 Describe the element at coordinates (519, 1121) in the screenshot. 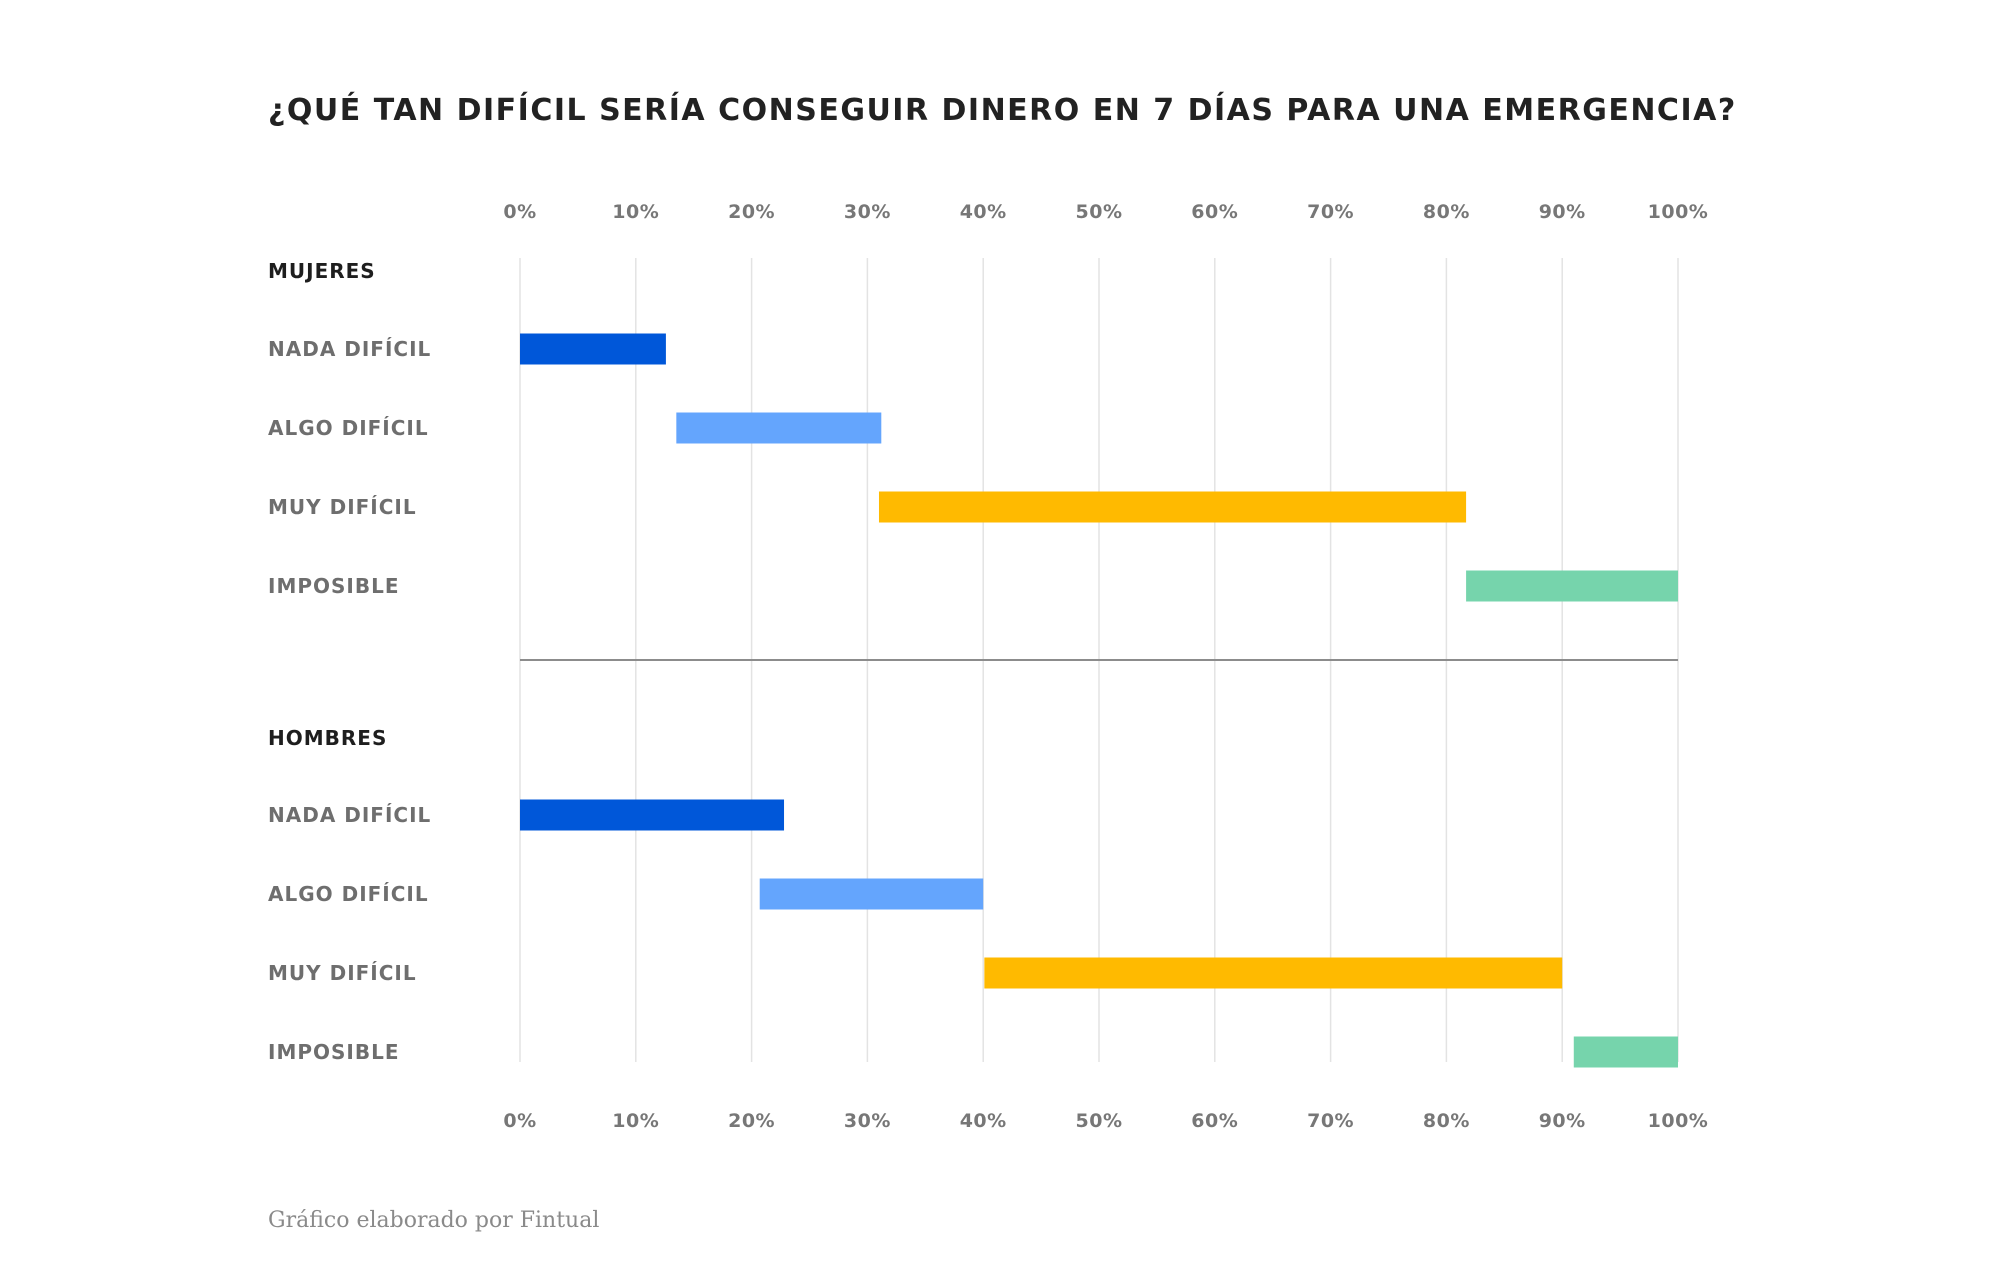

I see `x-tick-label-bottom: 0%` at that location.